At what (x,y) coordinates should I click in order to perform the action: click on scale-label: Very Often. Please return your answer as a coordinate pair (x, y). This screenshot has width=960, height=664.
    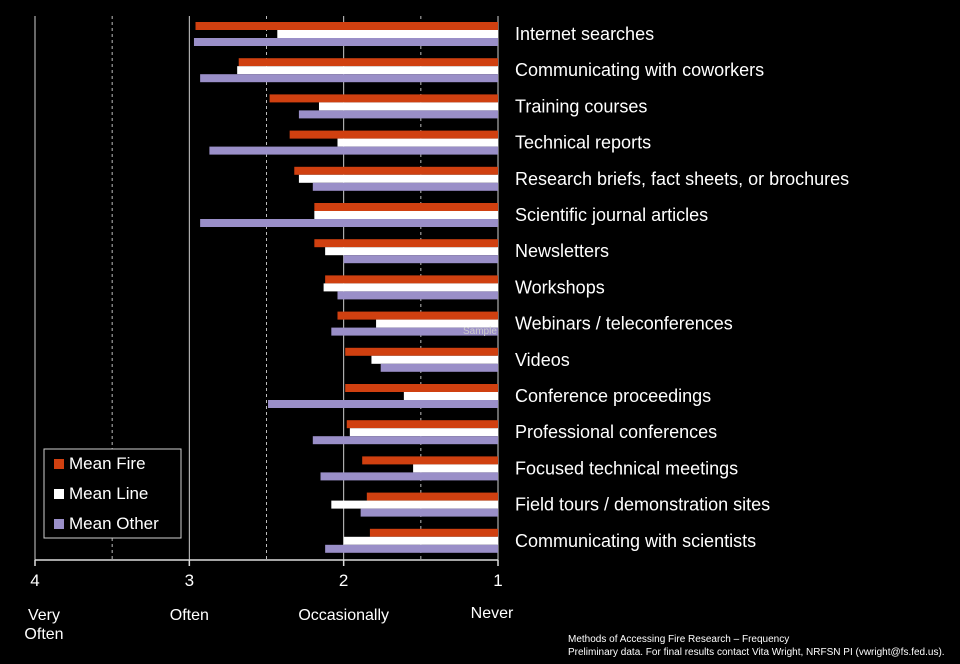
    Looking at the image, I should click on (43, 625).